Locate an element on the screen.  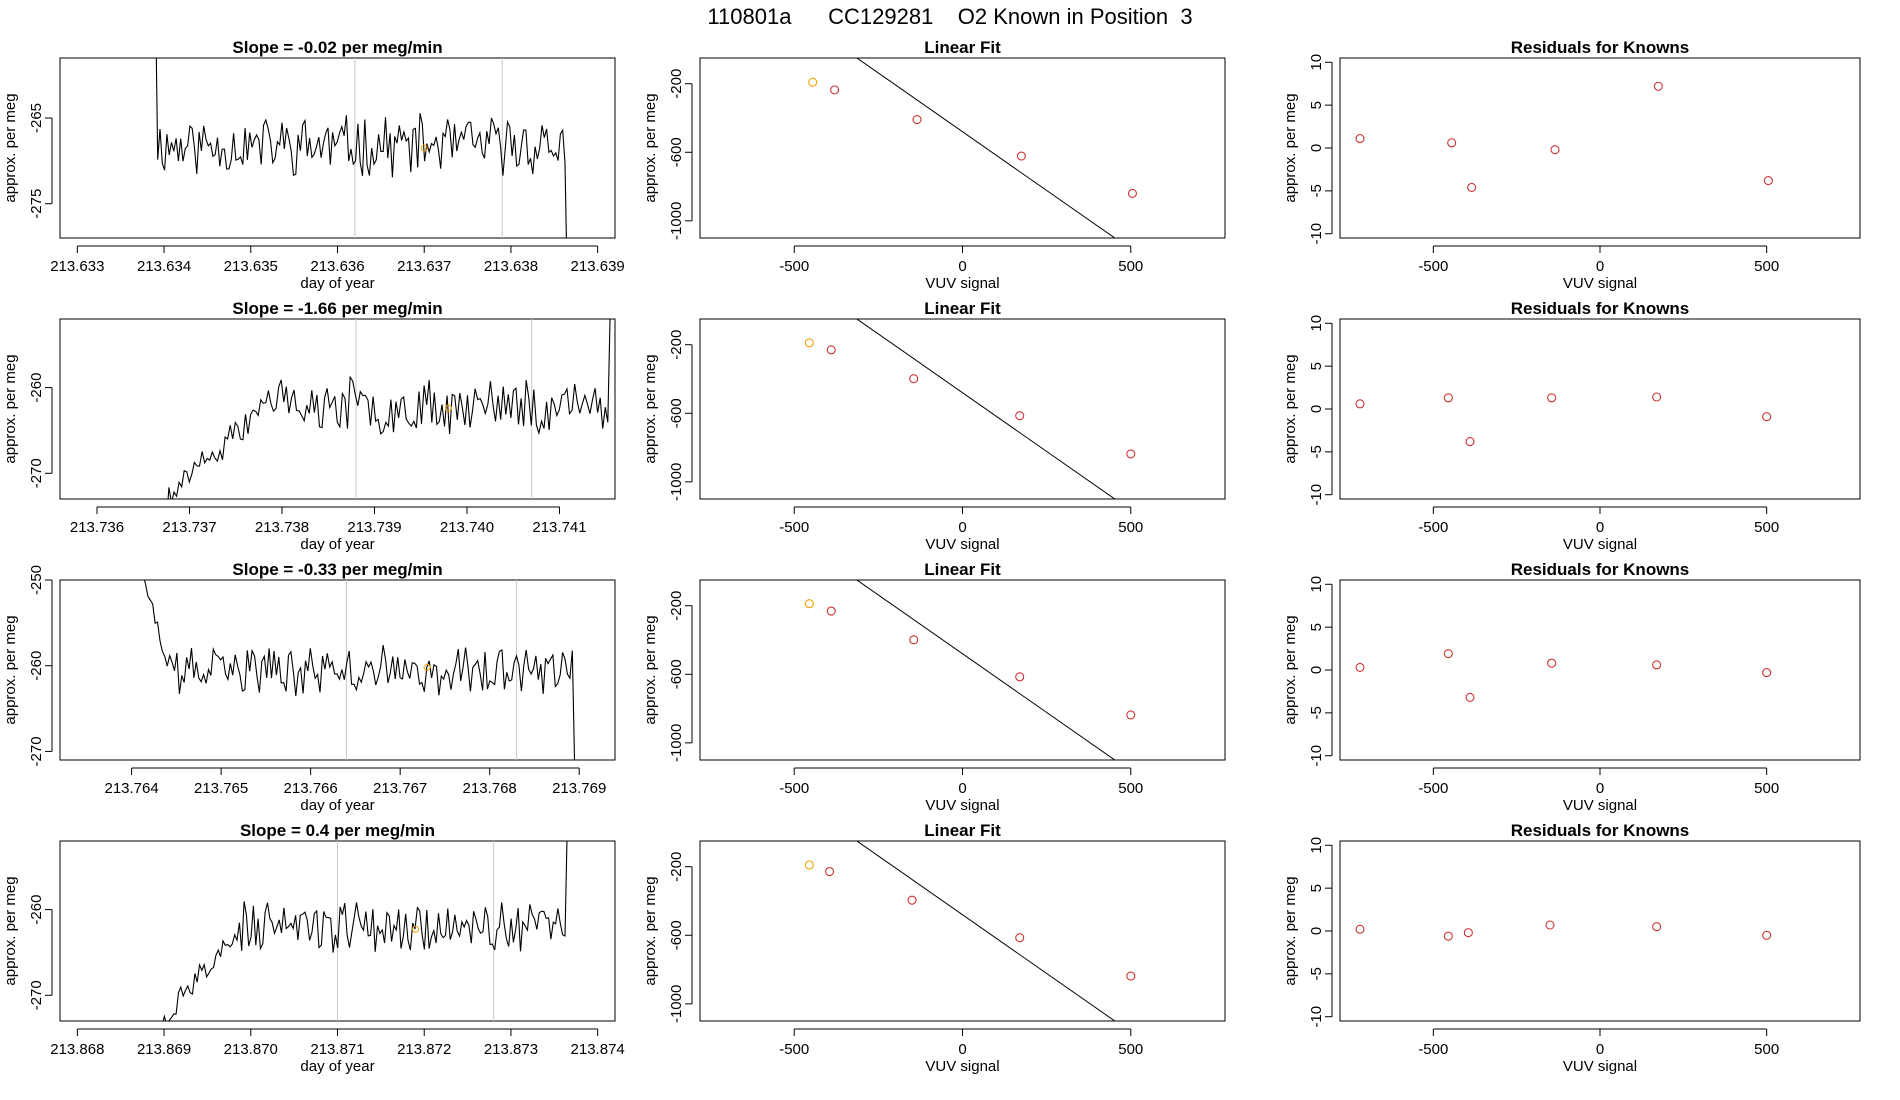
y-tick-label: -275 is located at coordinates (36, 204).